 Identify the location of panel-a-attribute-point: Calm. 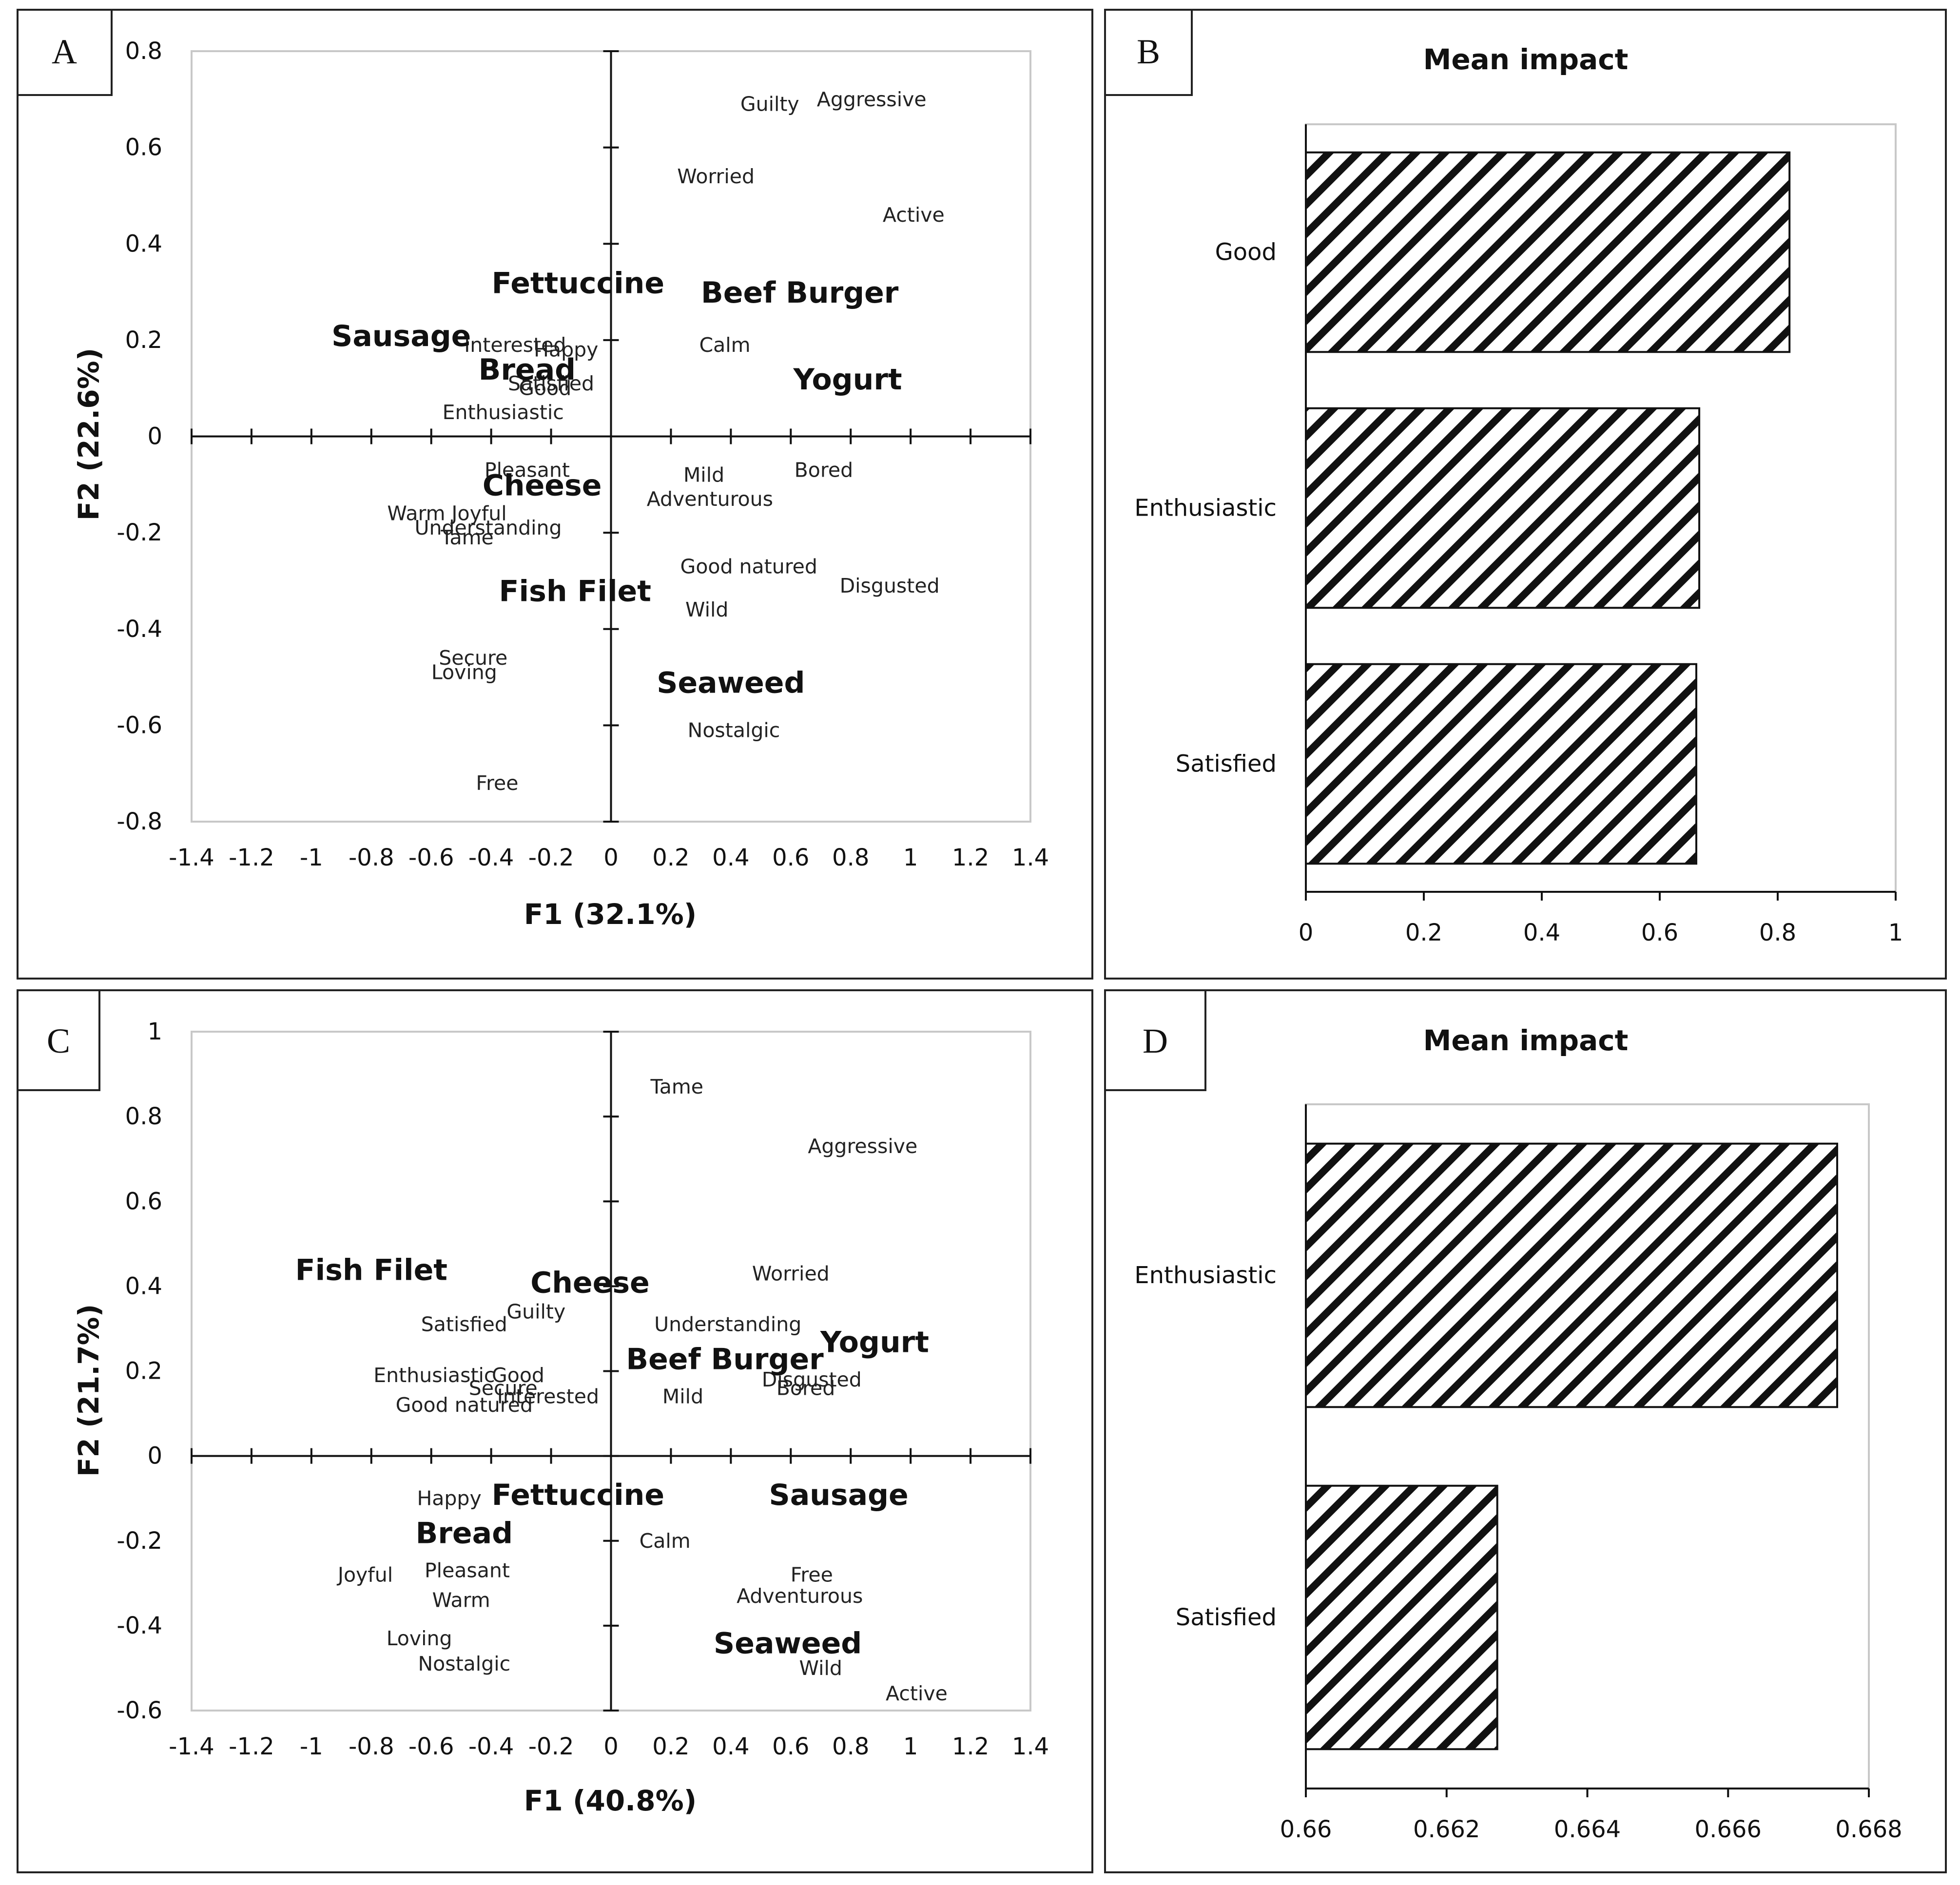
(725, 345).